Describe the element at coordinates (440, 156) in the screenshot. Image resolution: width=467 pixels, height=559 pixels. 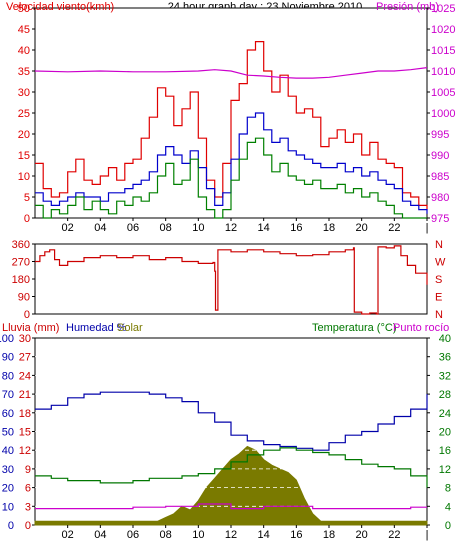
I see `pressure-y-tick-label: 990` at that location.